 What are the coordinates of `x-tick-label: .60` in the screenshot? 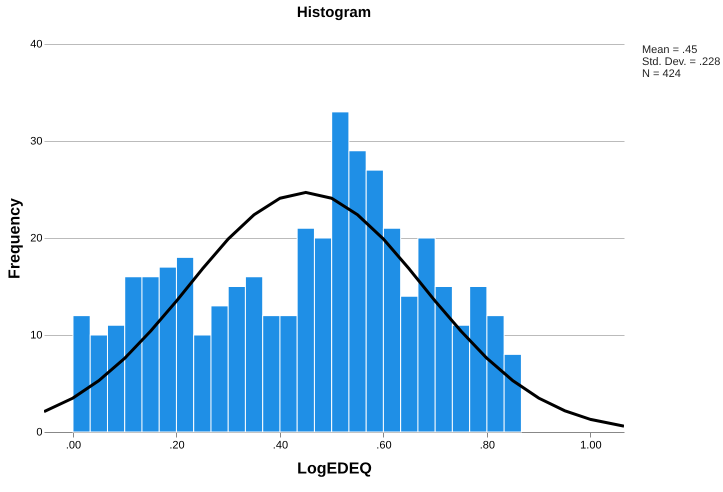 It's located at (384, 446).